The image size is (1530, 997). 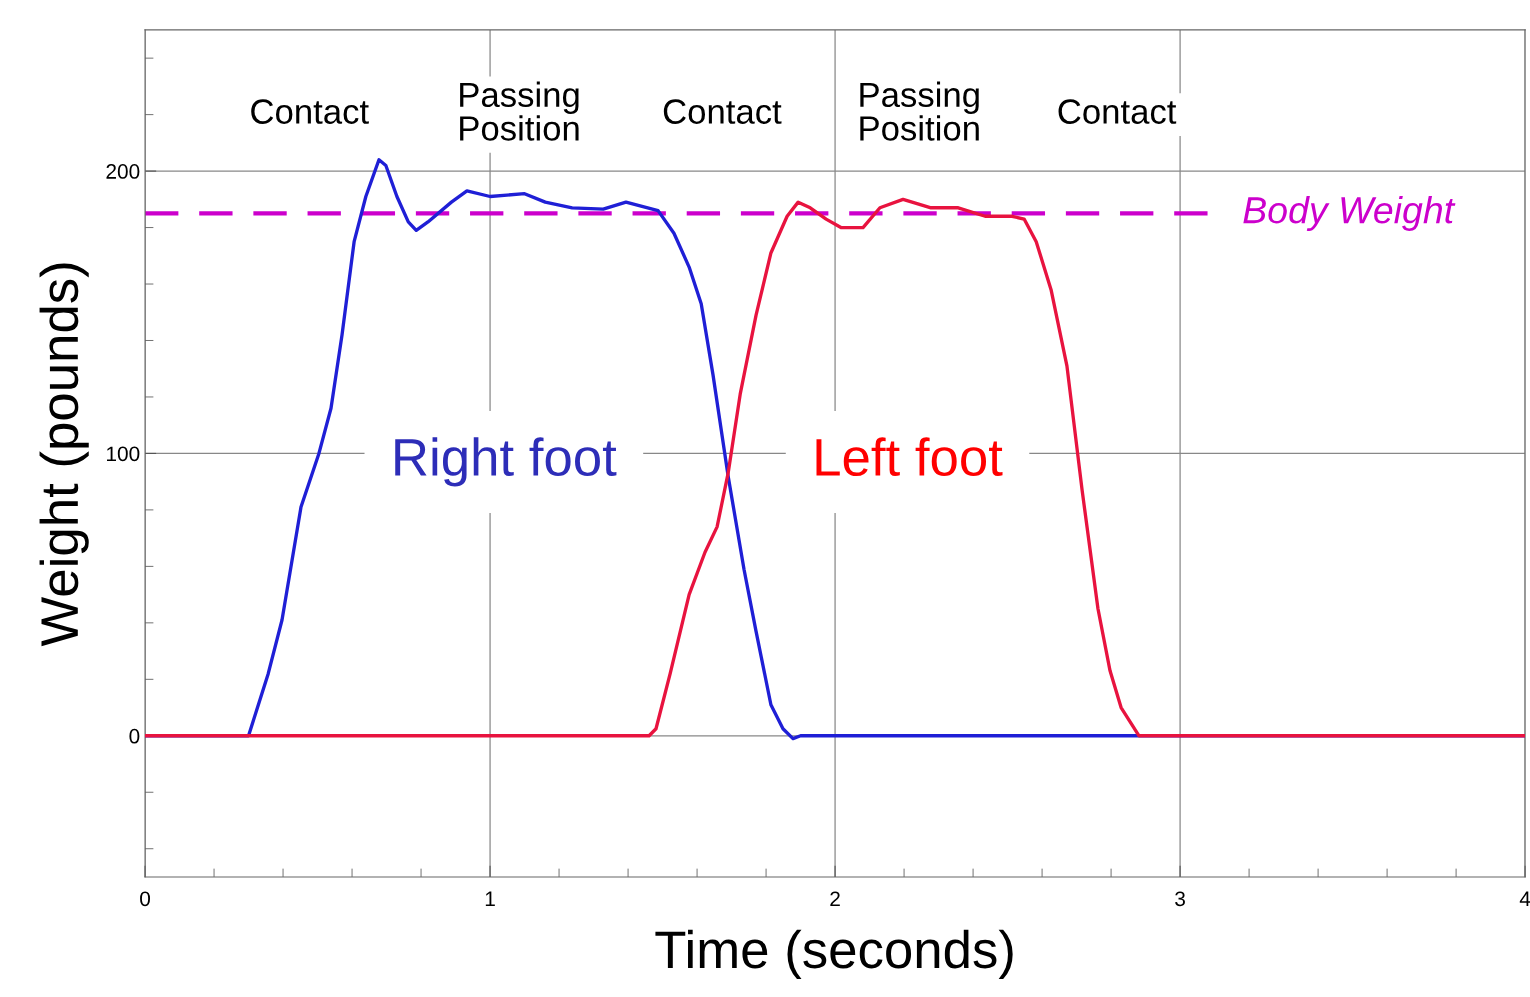 What do you see at coordinates (490, 898) in the screenshot?
I see `x-tick-label: 1` at bounding box center [490, 898].